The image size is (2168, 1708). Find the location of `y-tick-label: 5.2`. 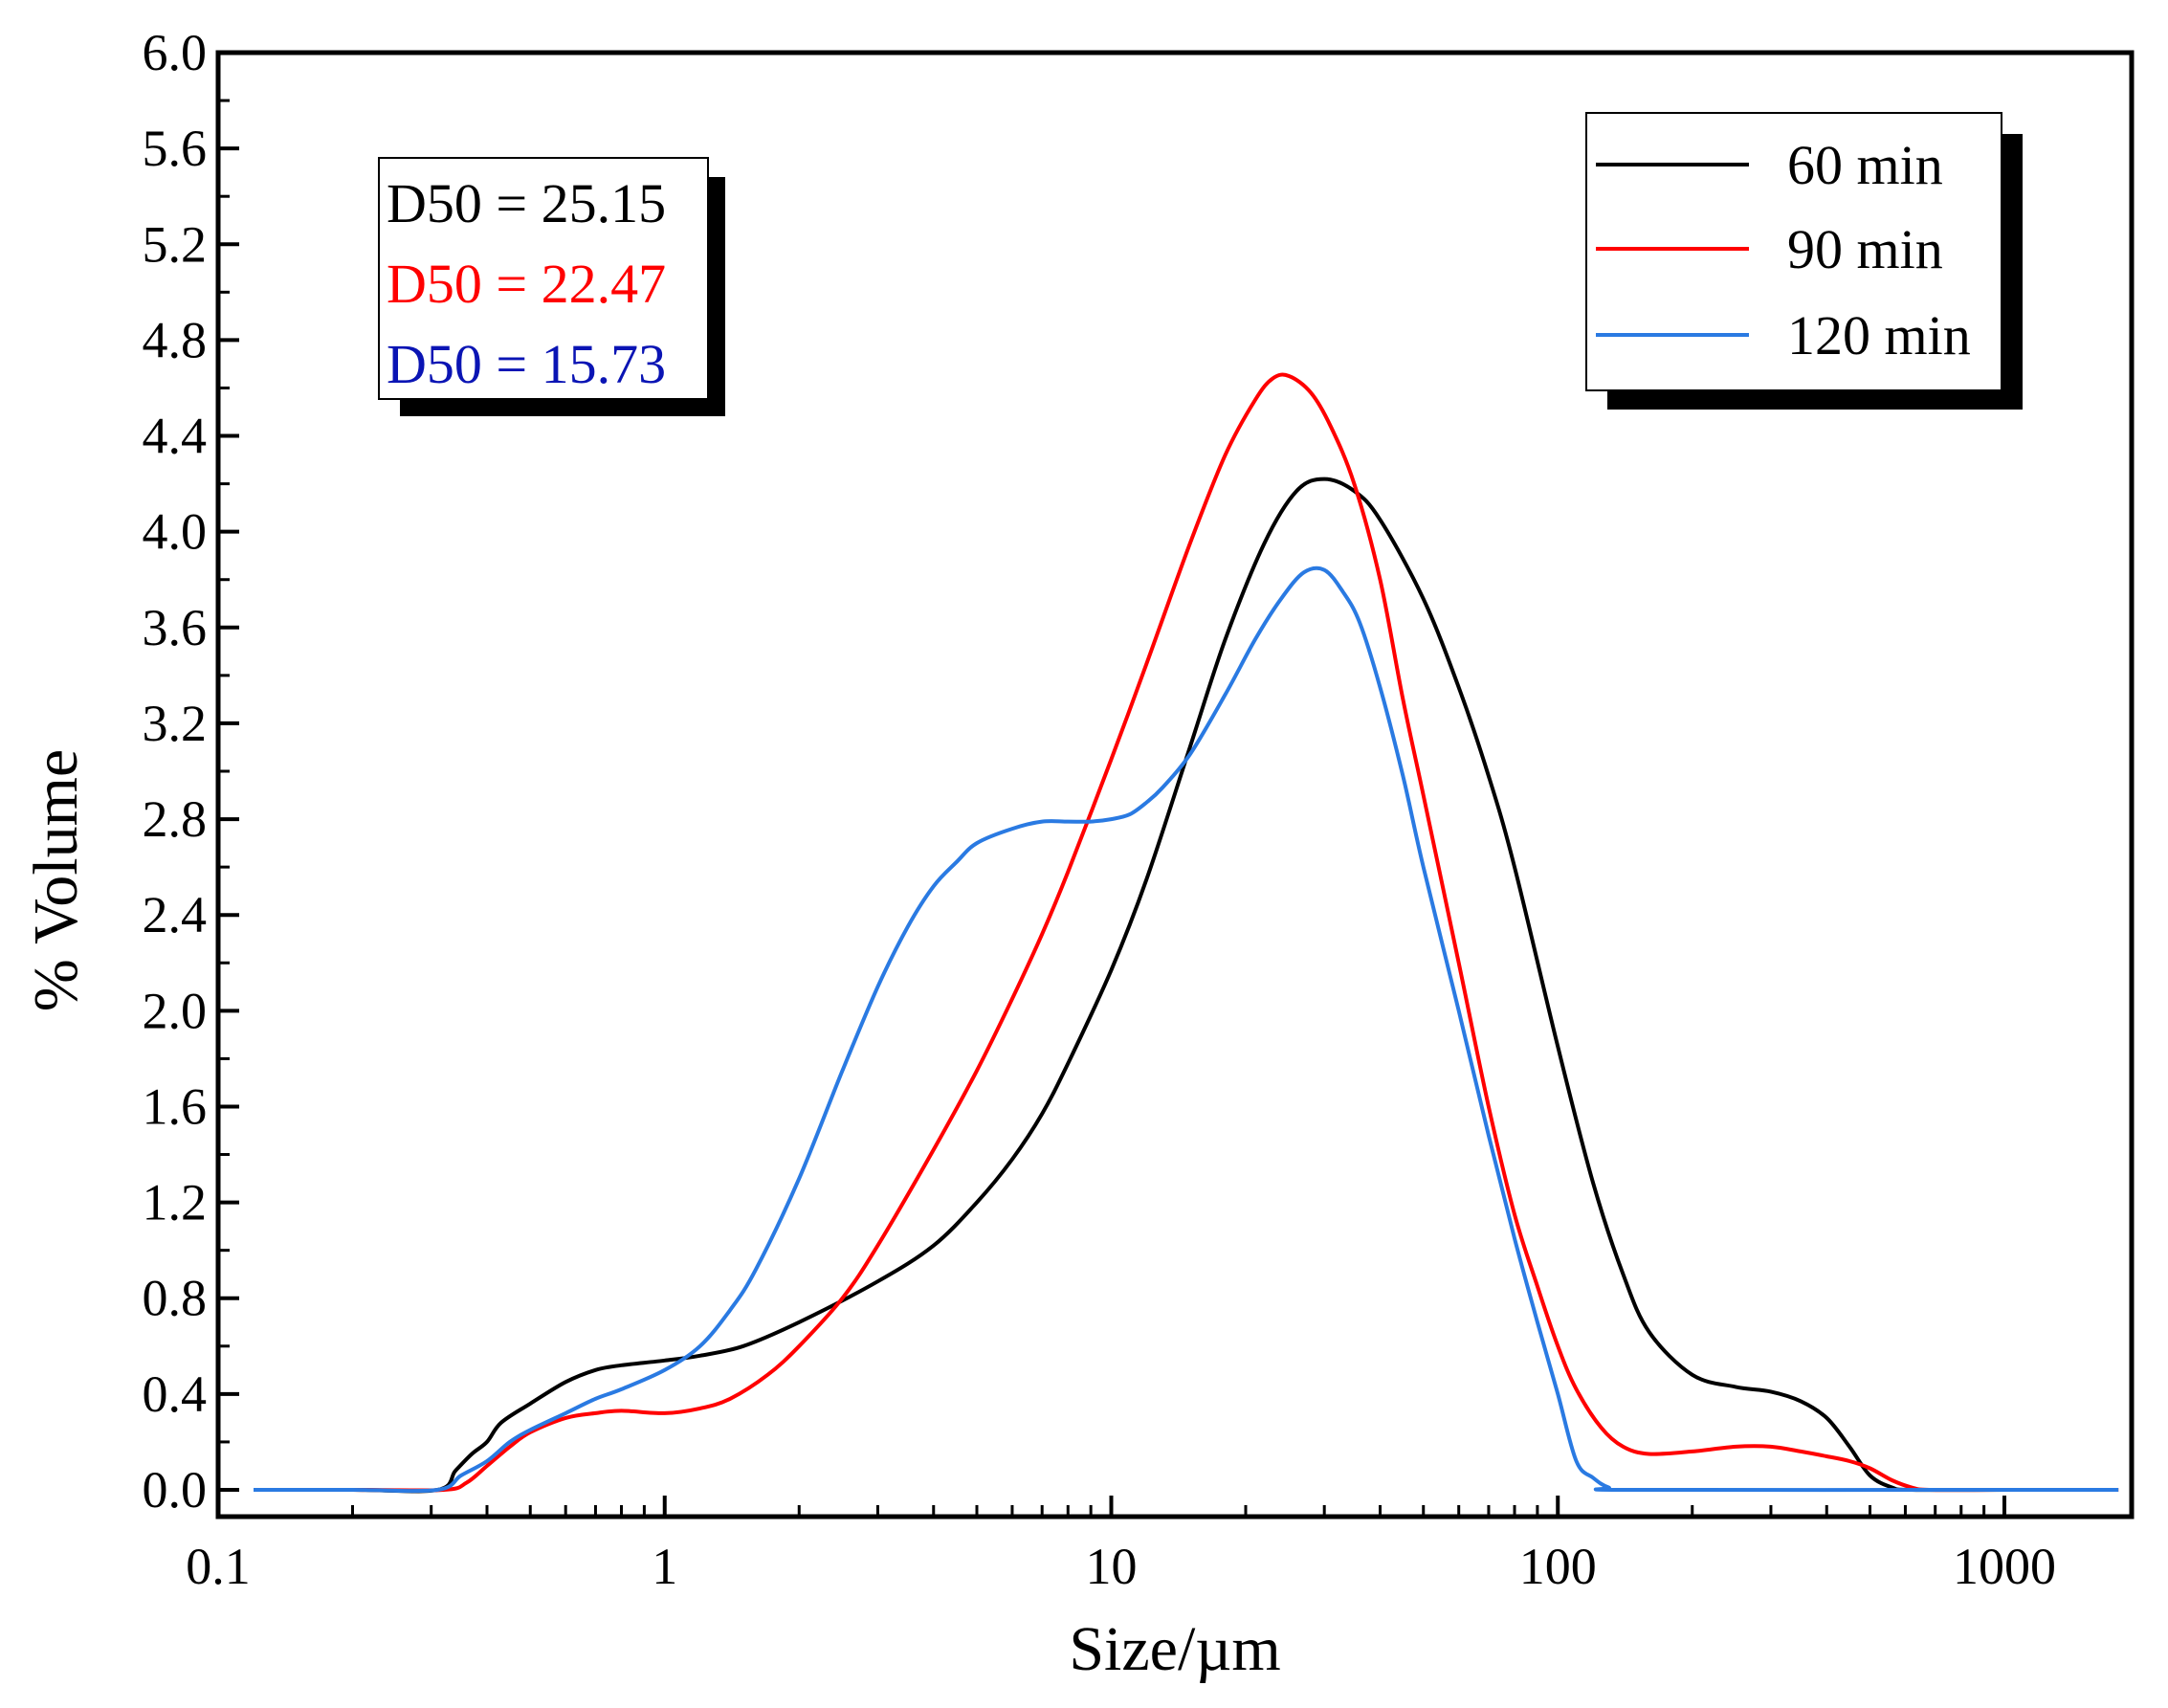

y-tick-label: 5.2 is located at coordinates (175, 244).